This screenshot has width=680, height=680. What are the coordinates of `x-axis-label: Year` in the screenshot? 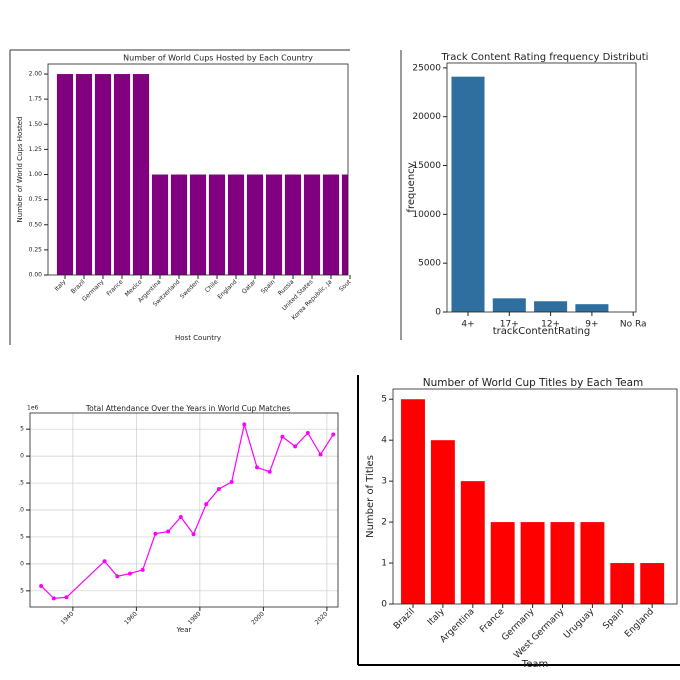 It's located at (184, 630).